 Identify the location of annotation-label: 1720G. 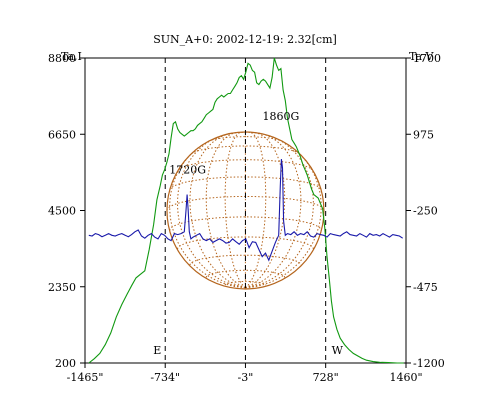
(187, 169).